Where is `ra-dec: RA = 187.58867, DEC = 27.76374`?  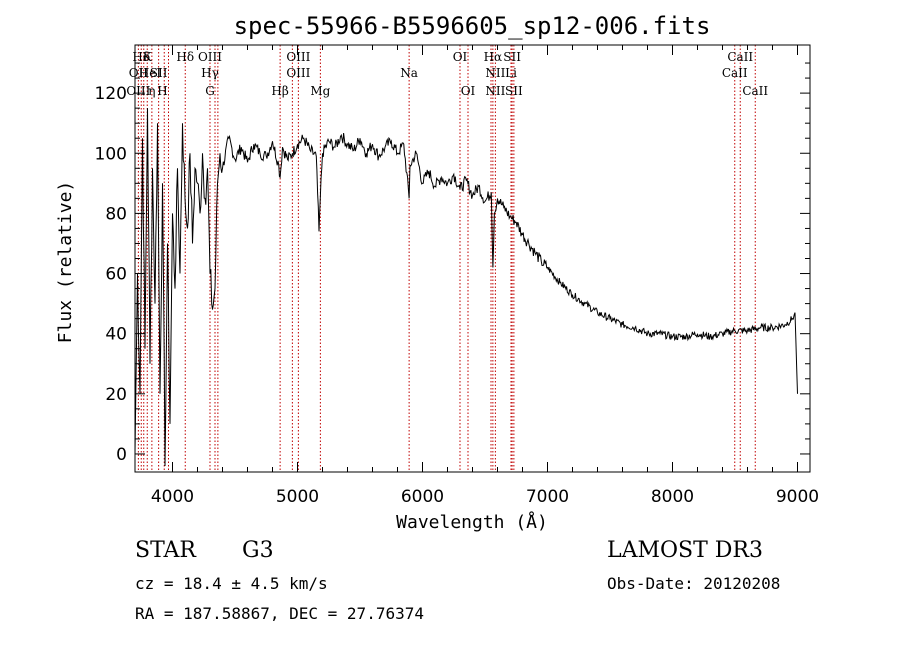 ra-dec: RA = 187.58867, DEC = 27.76374 is located at coordinates (279, 613).